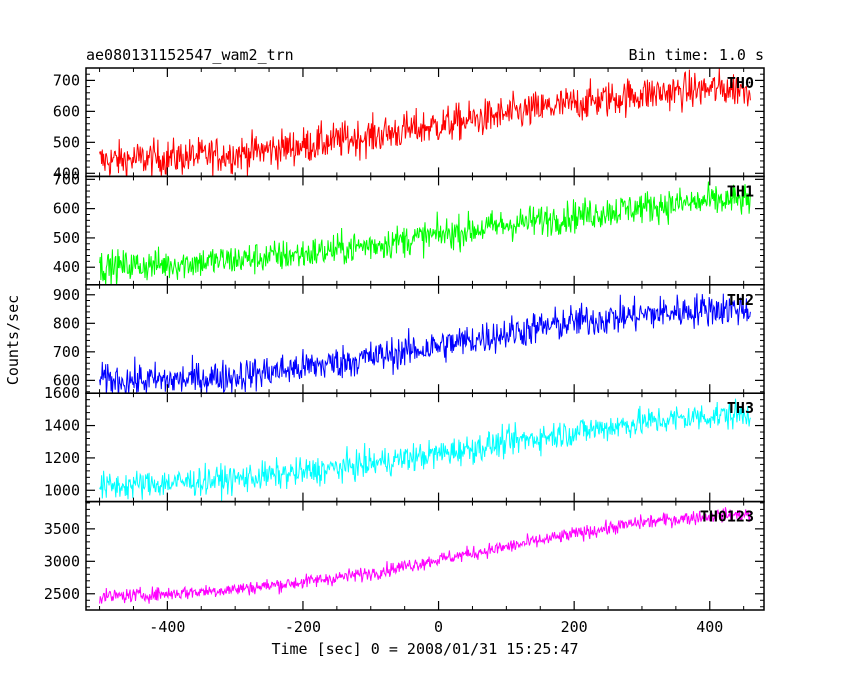  I want to click on x-tick-label: 400, so click(709, 627).